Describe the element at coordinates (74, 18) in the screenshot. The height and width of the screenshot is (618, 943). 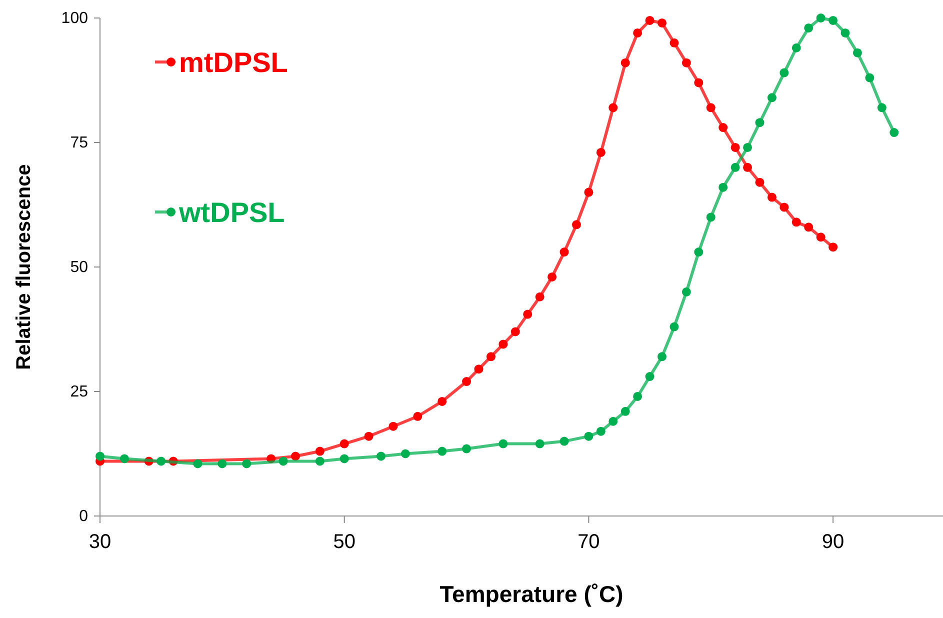
I see `y-tick-label: 100` at that location.